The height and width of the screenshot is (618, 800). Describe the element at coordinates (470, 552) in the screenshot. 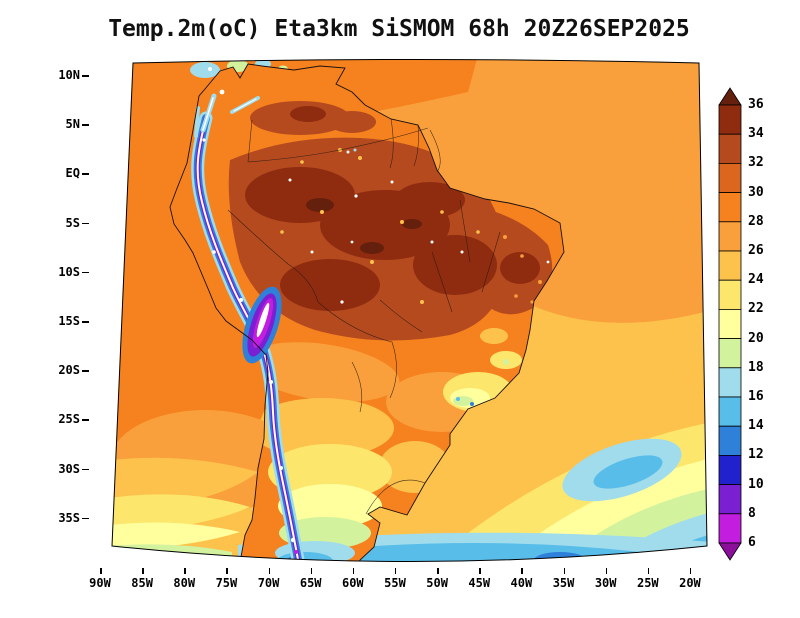

I see `bottom-strip-inner` at that location.